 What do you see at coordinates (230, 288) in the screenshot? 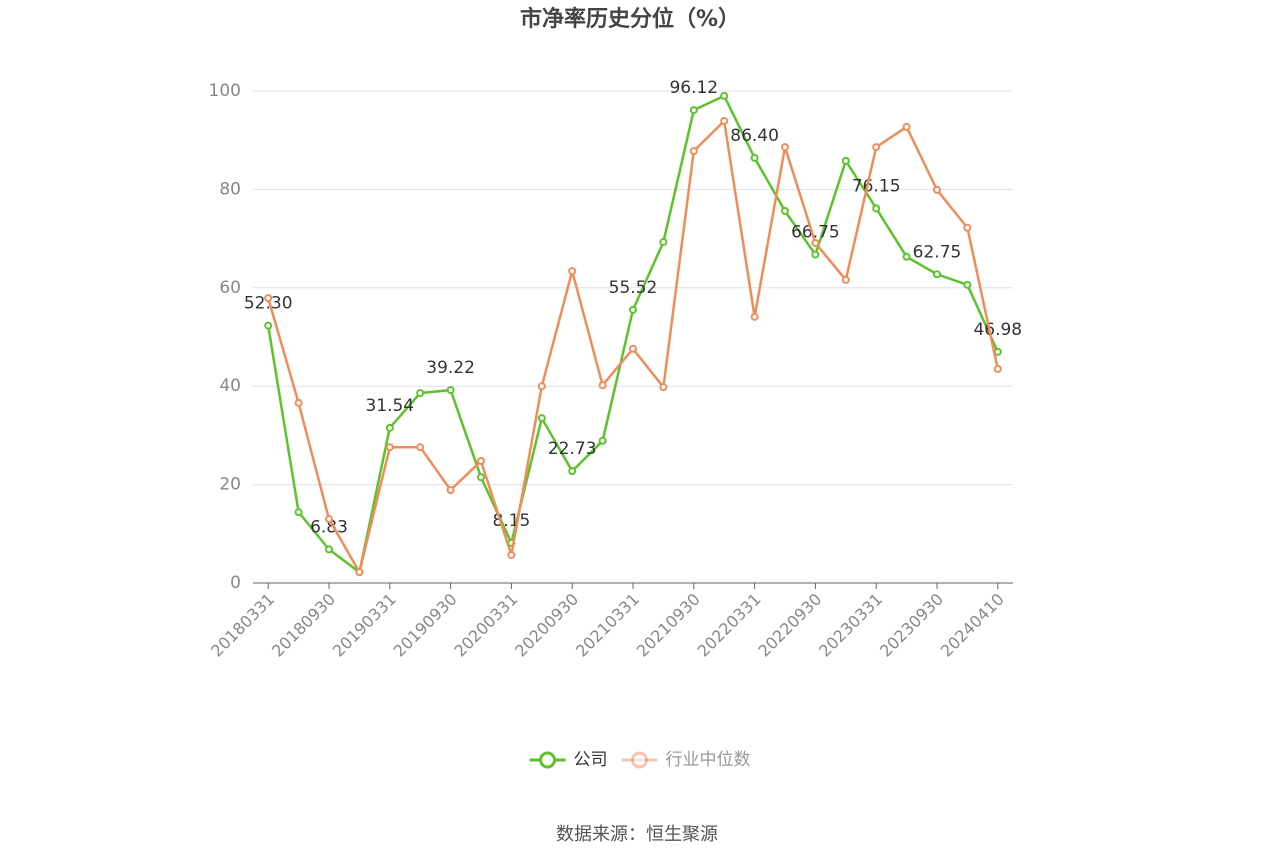
I see `y-tick-label: 60` at bounding box center [230, 288].